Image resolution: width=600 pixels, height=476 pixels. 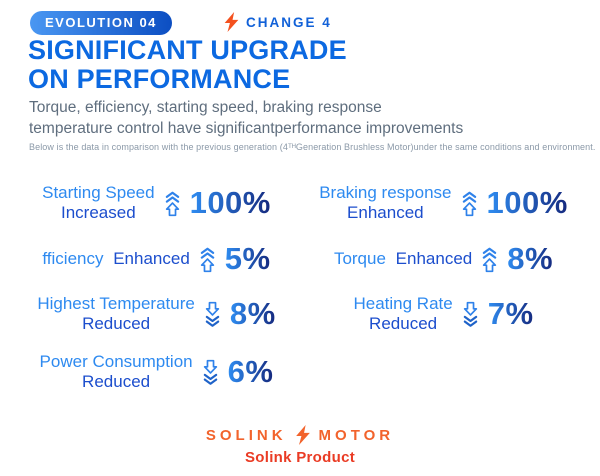 I want to click on stat-starting-speed: Starting Speed Increased 100%, so click(x=156, y=203).